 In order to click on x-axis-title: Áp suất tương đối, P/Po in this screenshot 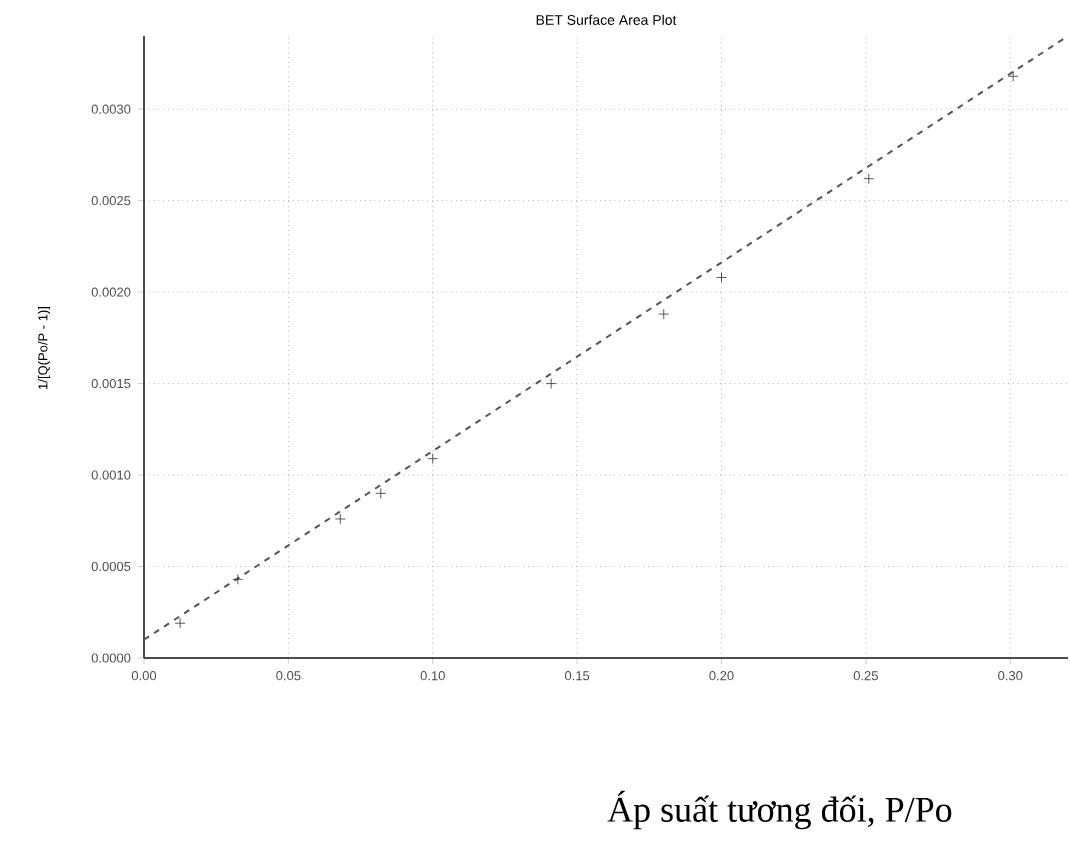, I will do `click(779, 810)`.